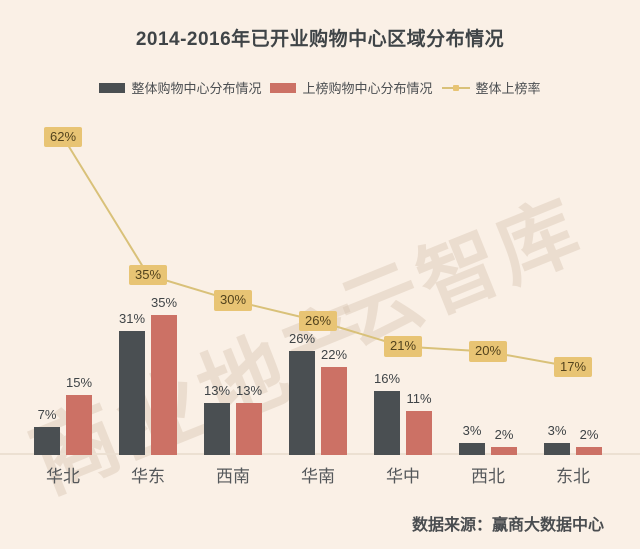 This screenshot has width=640, height=549. I want to click on bar-overall-华东, so click(132, 393).